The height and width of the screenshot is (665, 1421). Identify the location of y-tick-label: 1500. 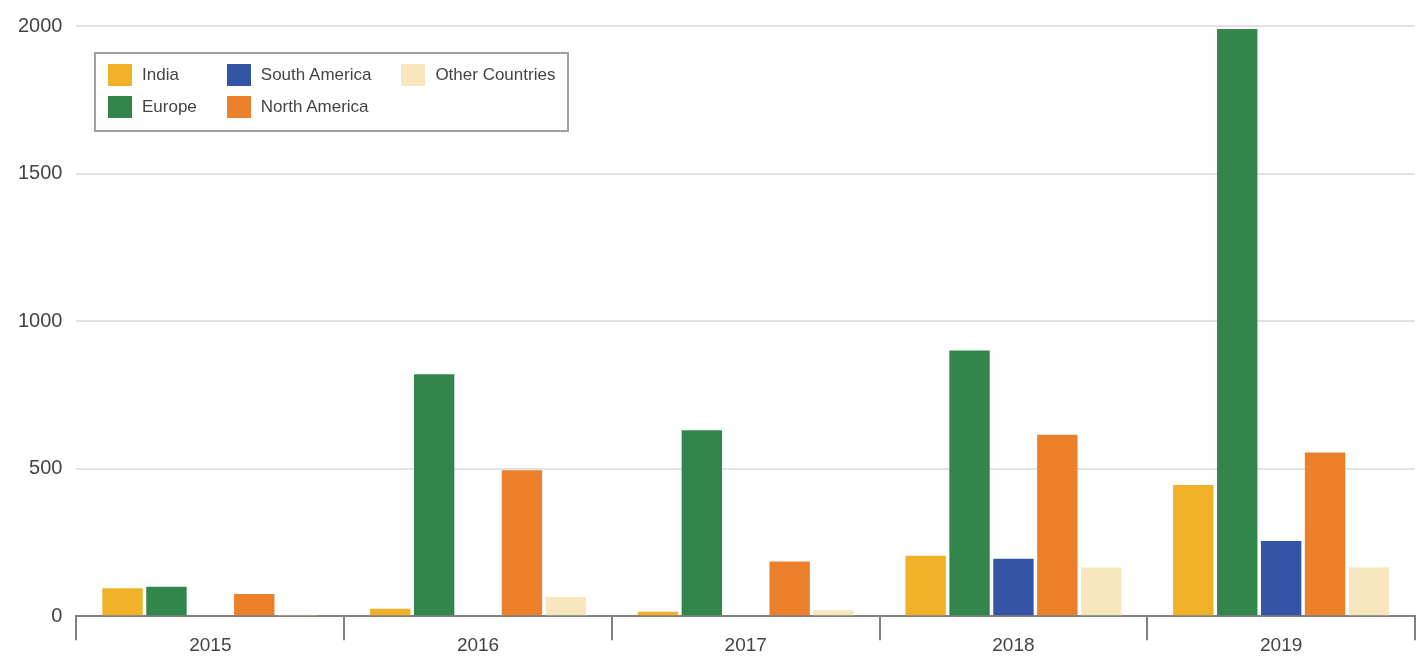
(40, 172).